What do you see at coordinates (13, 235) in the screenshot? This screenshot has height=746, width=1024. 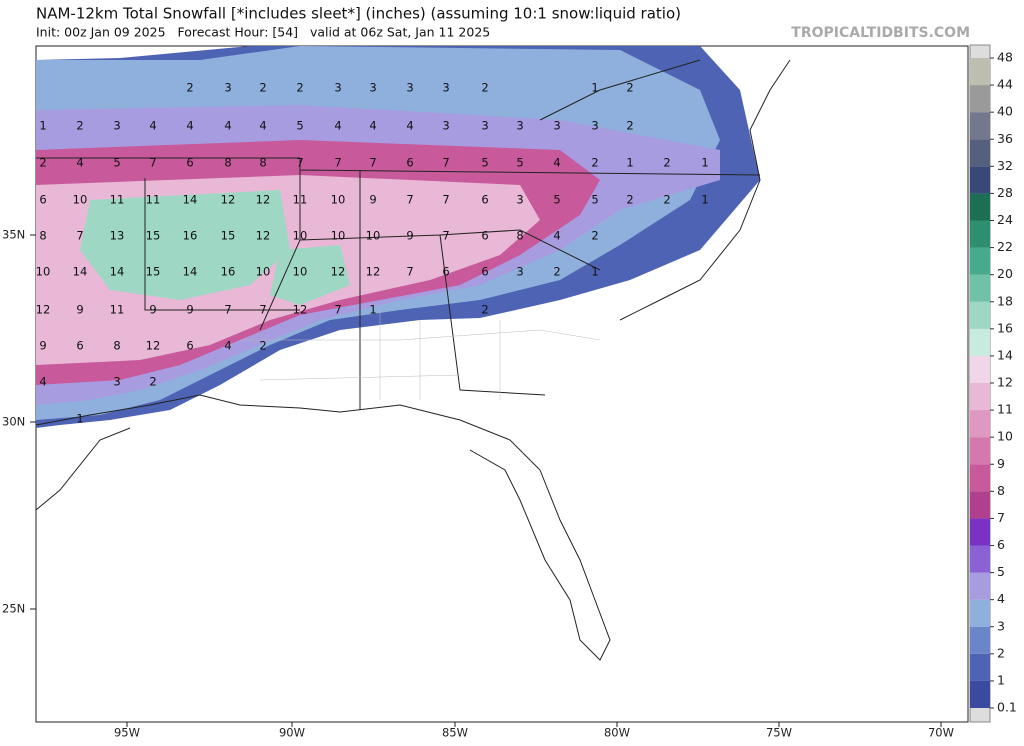 I see `latitude-label: 35N` at bounding box center [13, 235].